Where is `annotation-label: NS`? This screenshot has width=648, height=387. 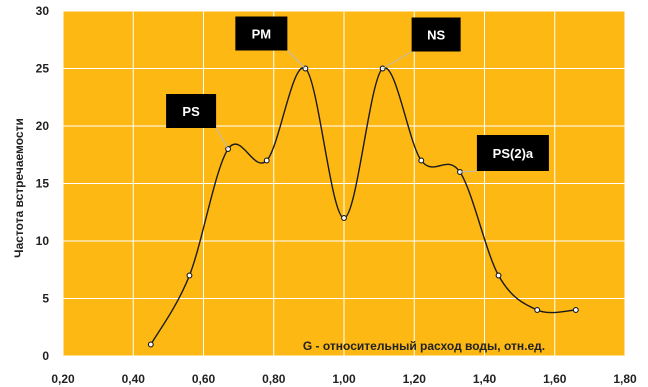
annotation-label: NS is located at coordinates (436, 35).